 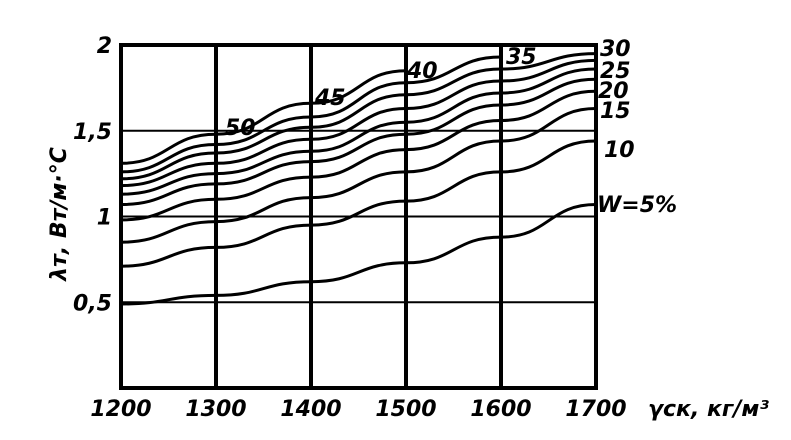 I want to click on series-label: 20, so click(x=613, y=91).